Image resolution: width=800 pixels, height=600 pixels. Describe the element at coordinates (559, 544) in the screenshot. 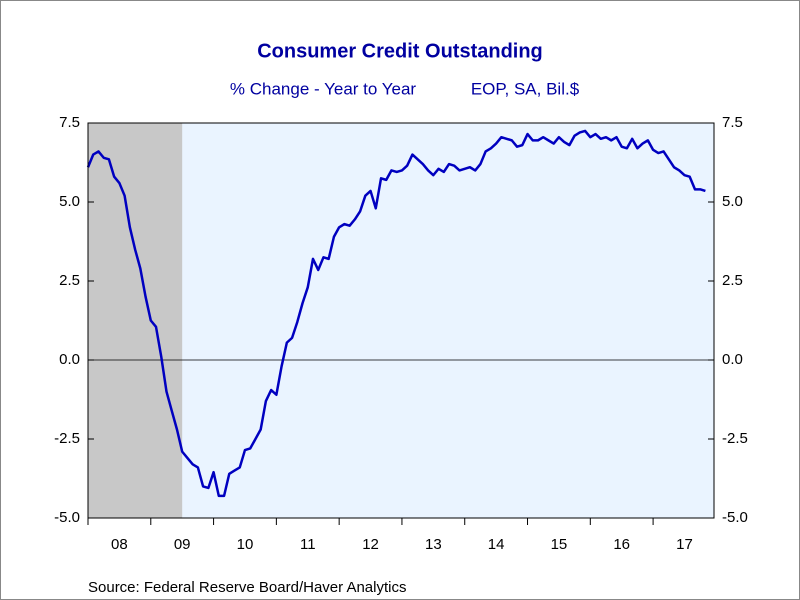

I see `x-tick-label: 15` at that location.